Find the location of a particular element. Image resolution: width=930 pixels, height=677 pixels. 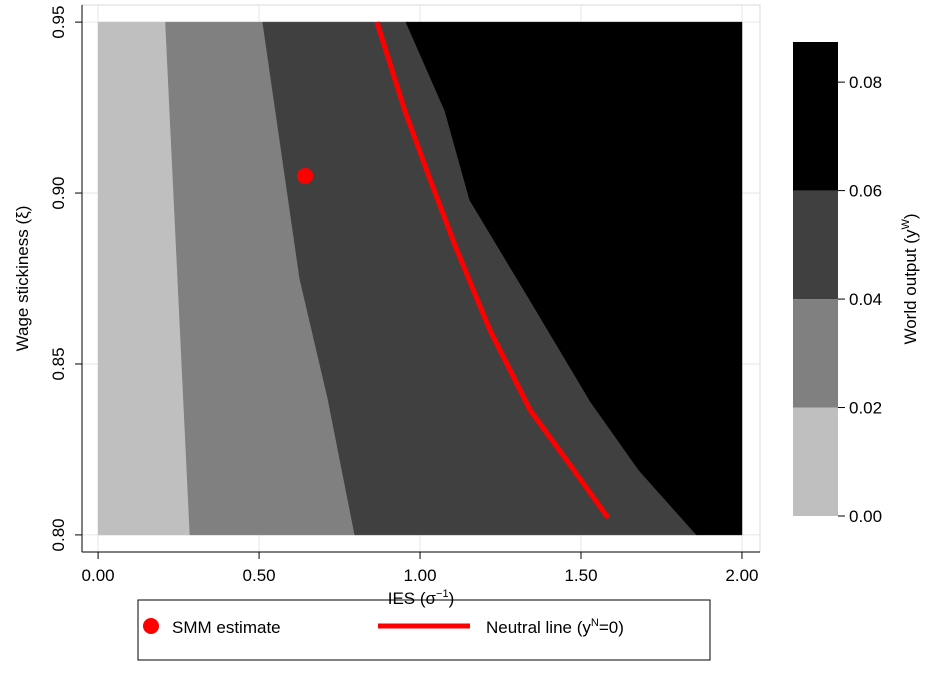

y-axis-label: Wage stickiness (ξ) is located at coordinates (22, 279).